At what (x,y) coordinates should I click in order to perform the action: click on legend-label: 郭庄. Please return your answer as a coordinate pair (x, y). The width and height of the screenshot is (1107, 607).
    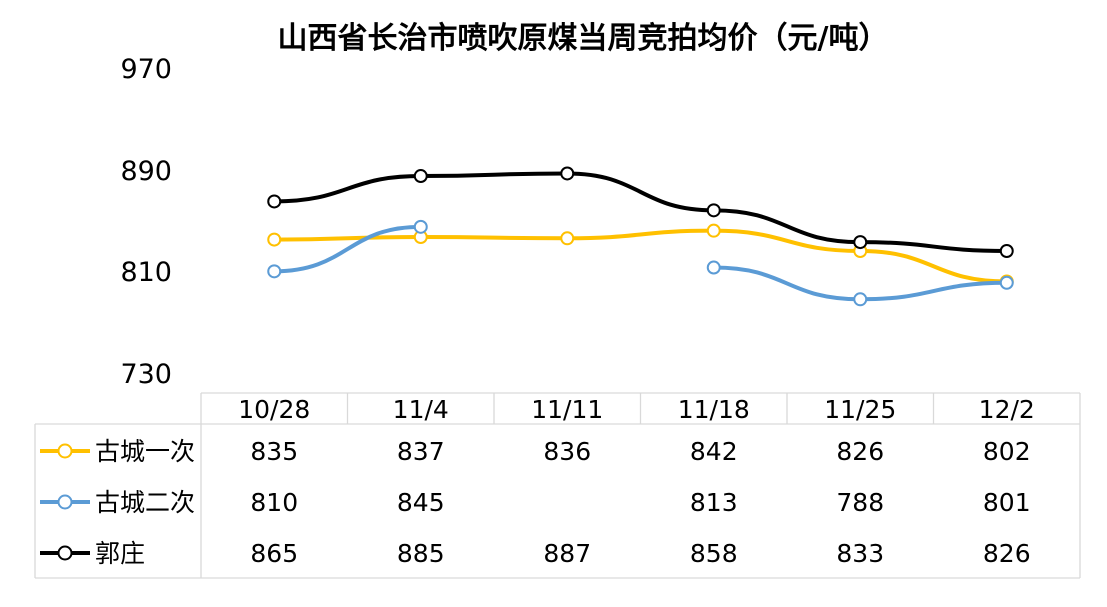
    Looking at the image, I should click on (120, 553).